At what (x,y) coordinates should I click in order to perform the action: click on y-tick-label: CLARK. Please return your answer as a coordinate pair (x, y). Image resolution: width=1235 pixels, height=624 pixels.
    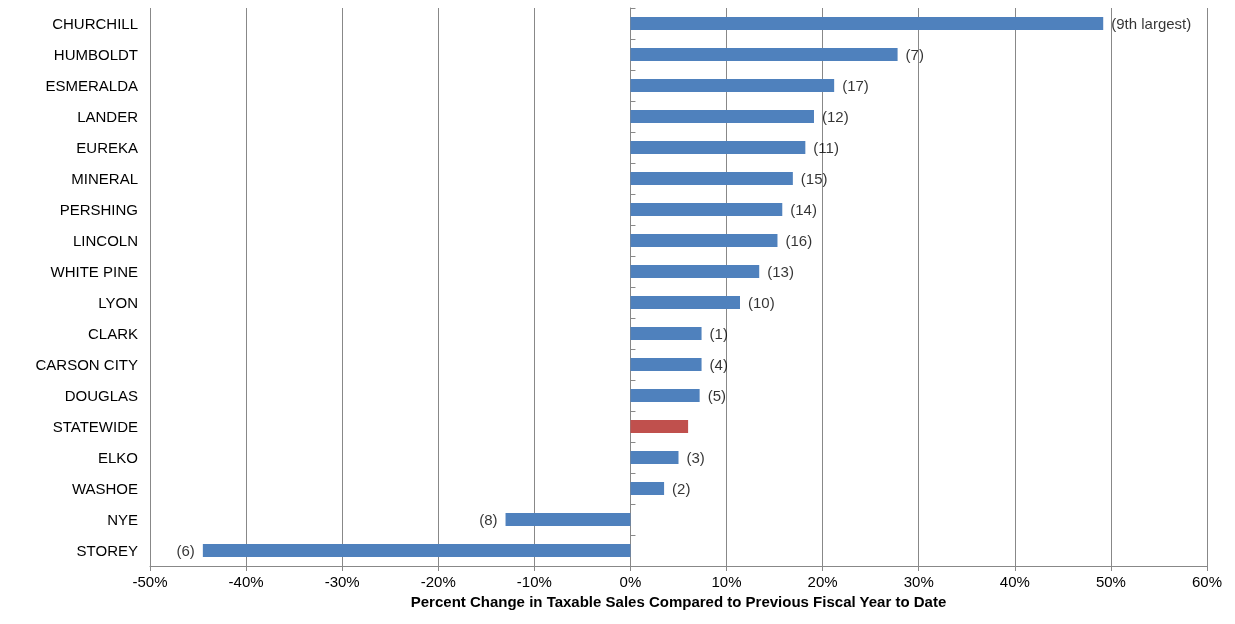
    Looking at the image, I should click on (112, 333).